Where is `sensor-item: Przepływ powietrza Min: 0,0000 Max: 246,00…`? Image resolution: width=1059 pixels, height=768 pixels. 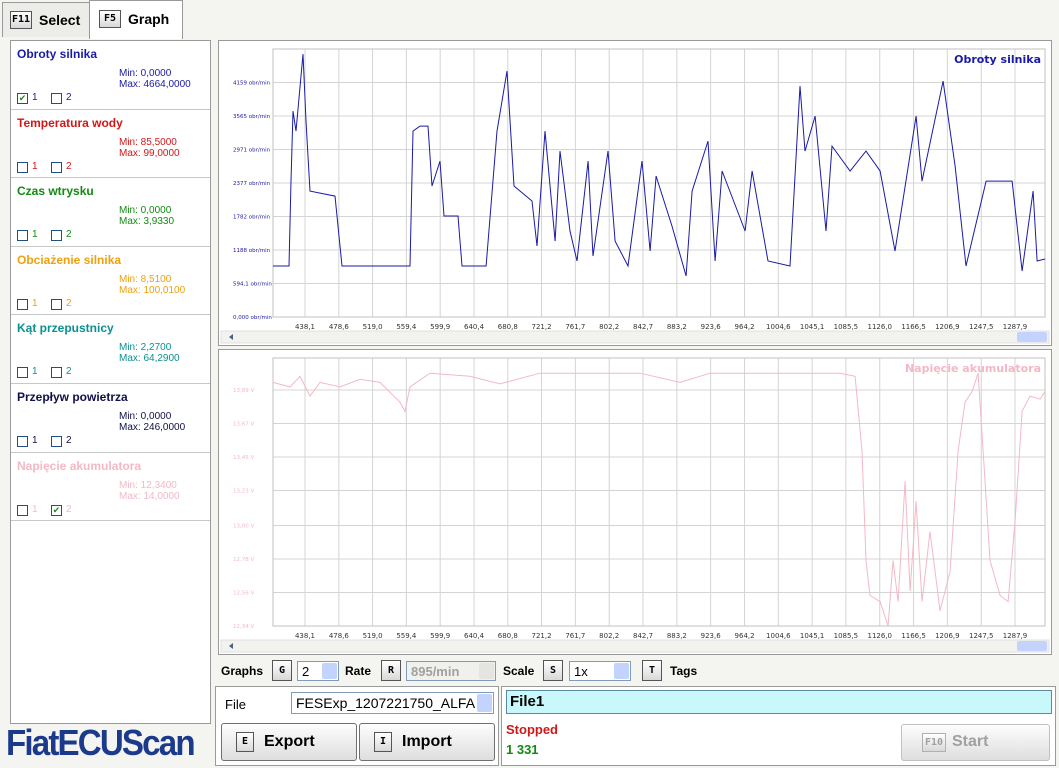 sensor-item: Przepływ powietrza Min: 0,0000 Max: 246,00… is located at coordinates (110, 418).